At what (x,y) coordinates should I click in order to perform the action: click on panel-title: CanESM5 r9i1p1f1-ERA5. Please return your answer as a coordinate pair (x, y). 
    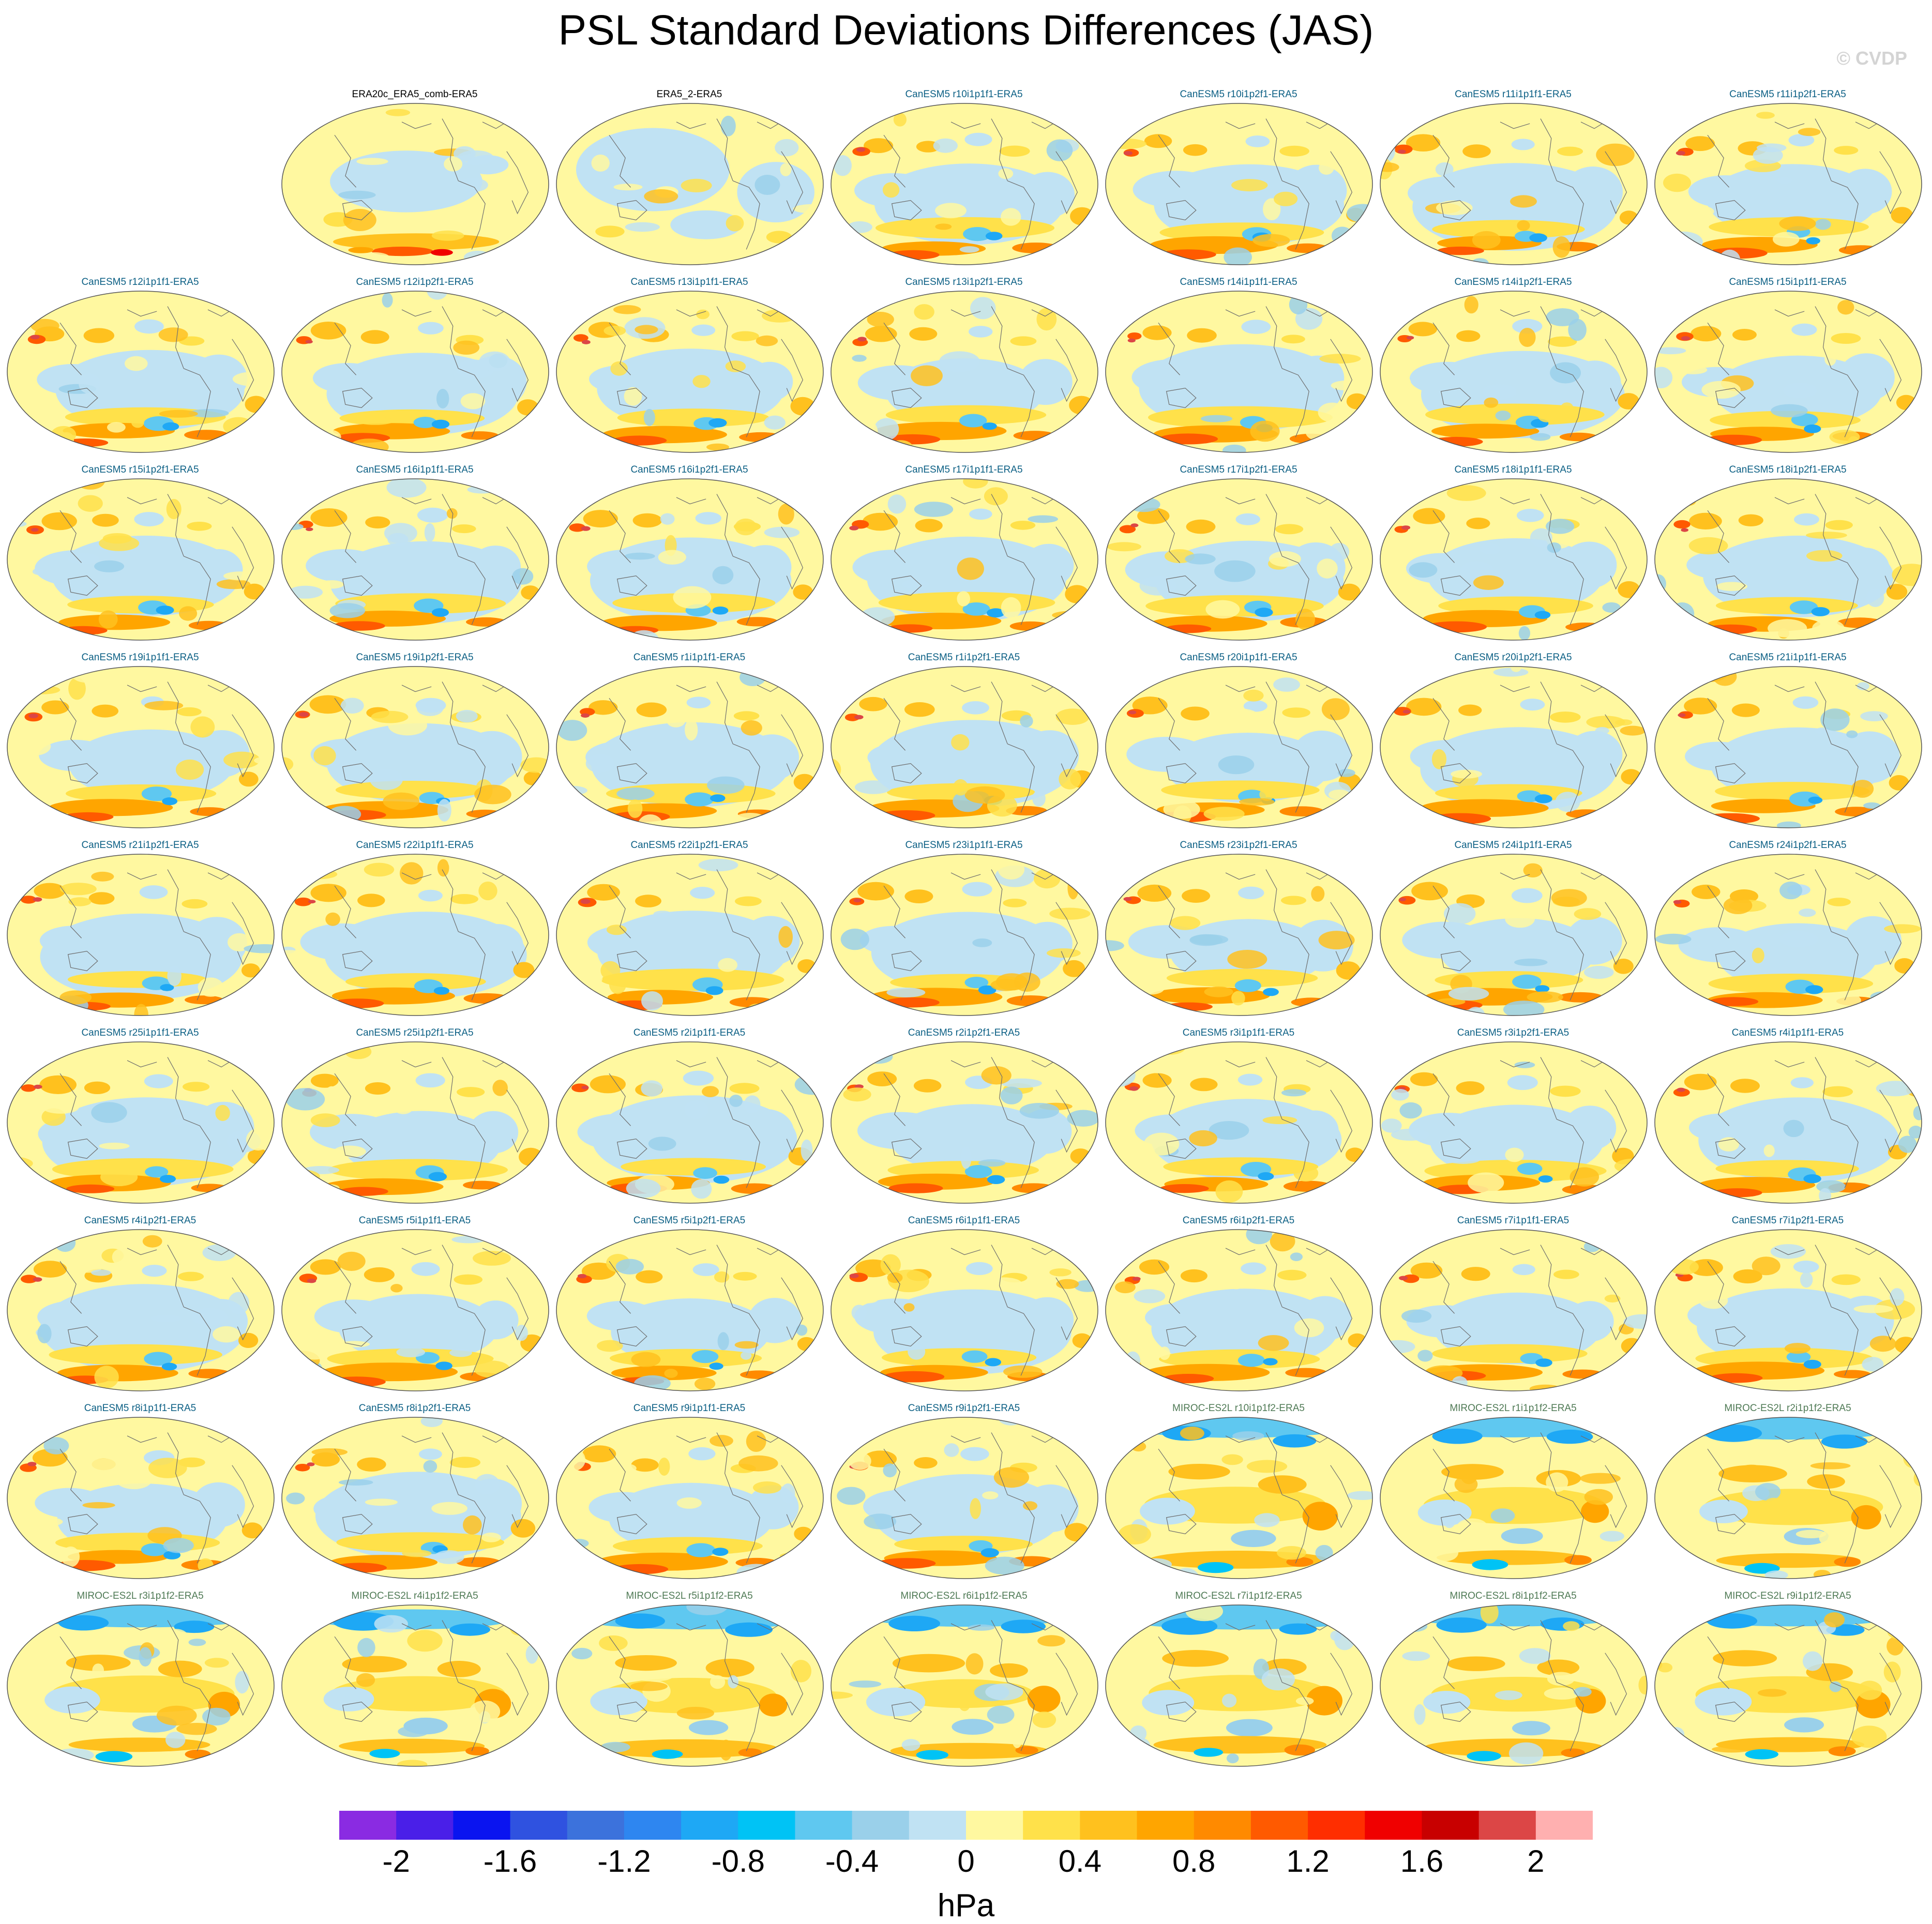
    Looking at the image, I should click on (690, 1408).